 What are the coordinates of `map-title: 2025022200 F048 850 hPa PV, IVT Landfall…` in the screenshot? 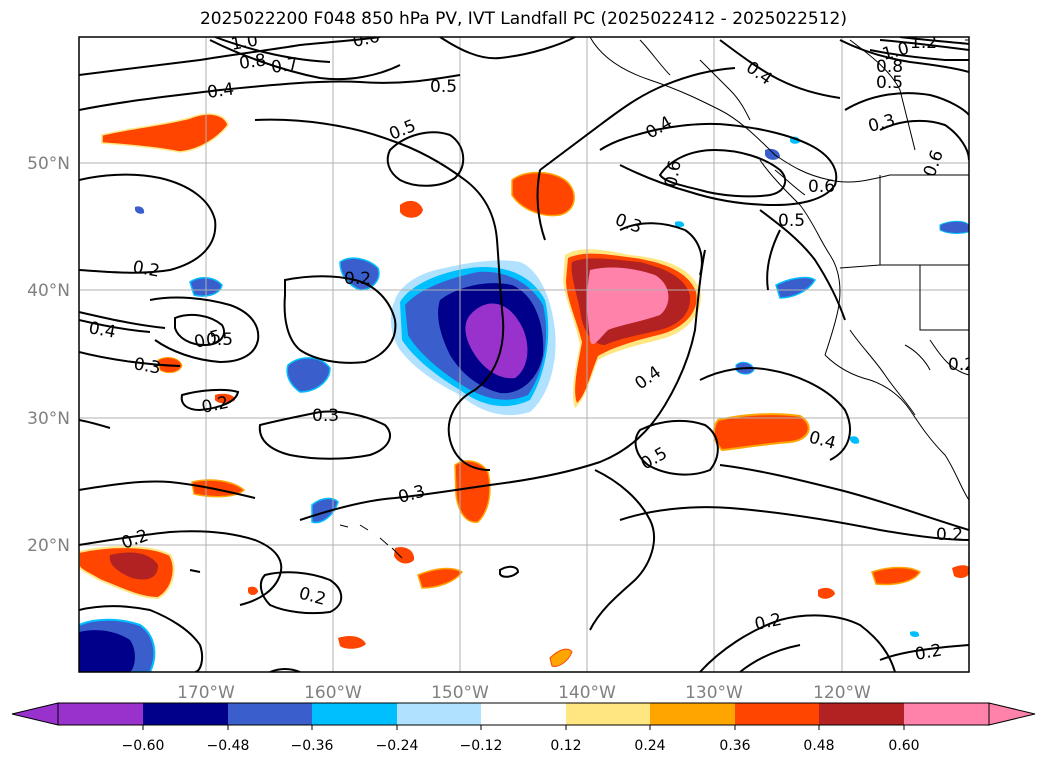 It's located at (523, 19).